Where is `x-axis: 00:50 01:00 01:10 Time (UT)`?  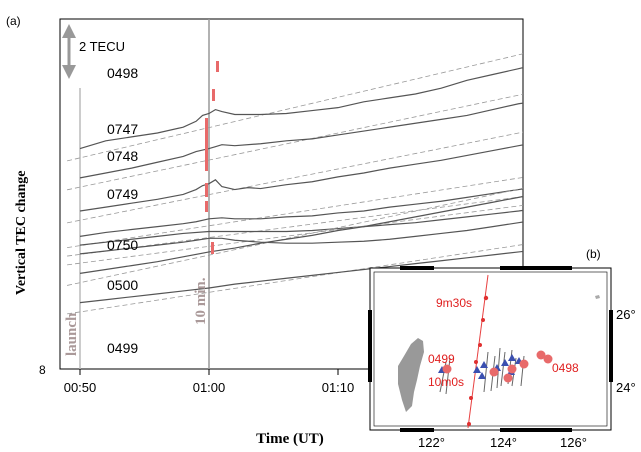
x-axis: 00:50 01:00 01:10 Time (UT) is located at coordinates (209, 408).